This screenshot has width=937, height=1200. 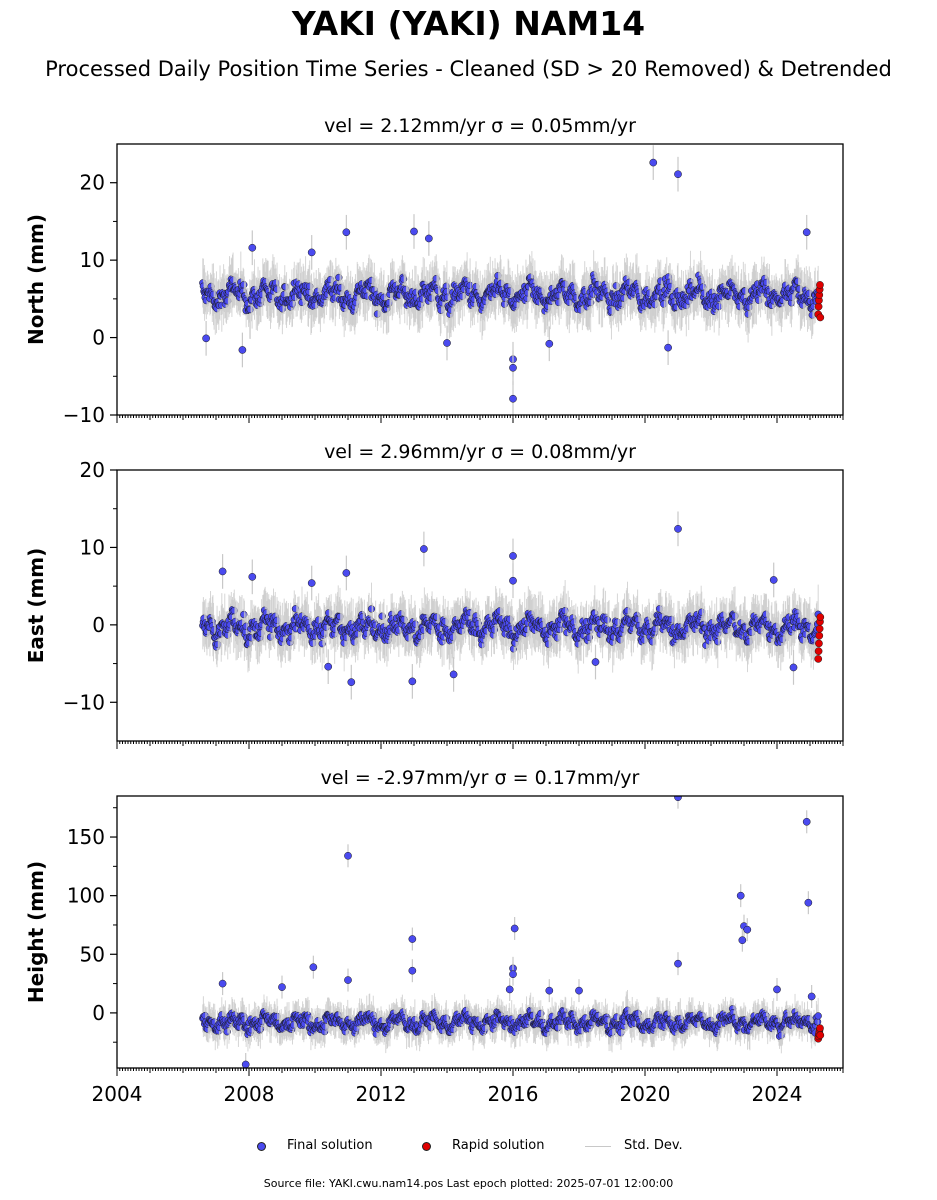 I want to click on north-ytick-label: 10, so click(x=92, y=260).